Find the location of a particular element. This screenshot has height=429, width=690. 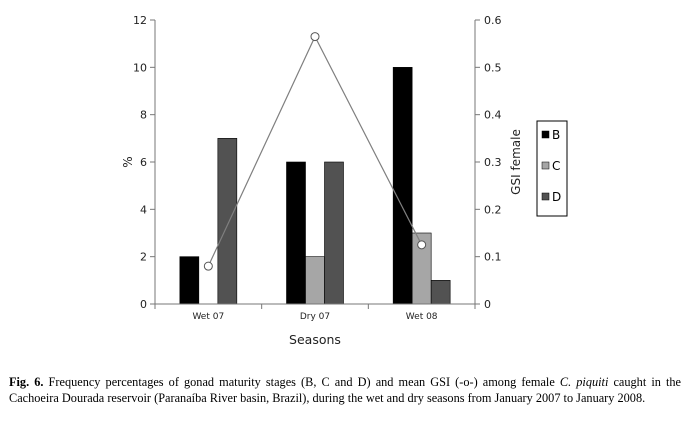

y-axis-title: % is located at coordinates (128, 161).